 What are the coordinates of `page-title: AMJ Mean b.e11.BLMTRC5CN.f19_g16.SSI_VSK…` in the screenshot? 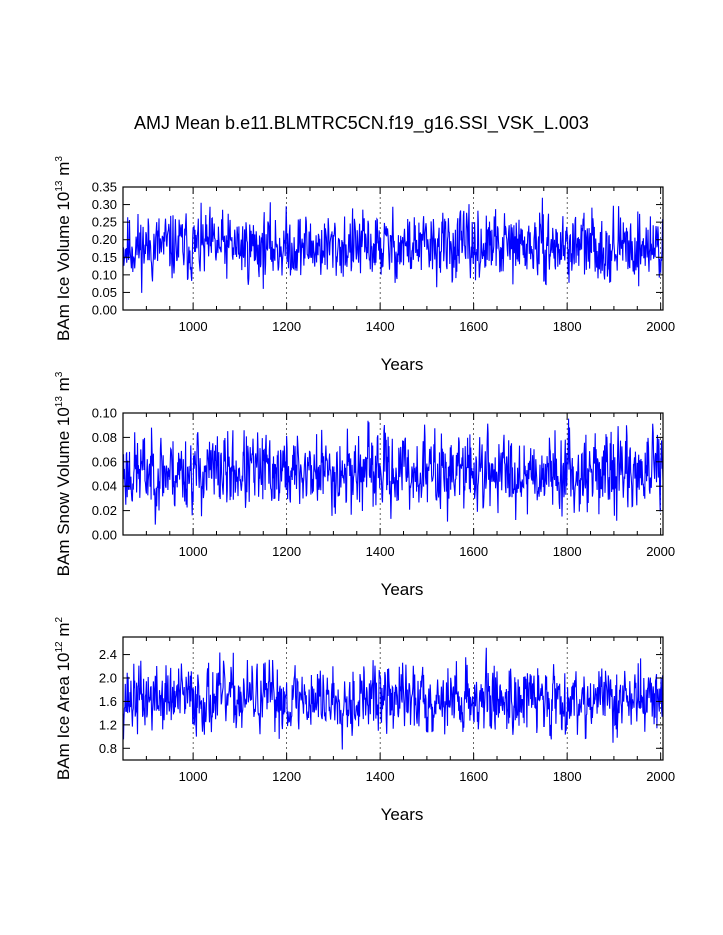 It's located at (361, 123).